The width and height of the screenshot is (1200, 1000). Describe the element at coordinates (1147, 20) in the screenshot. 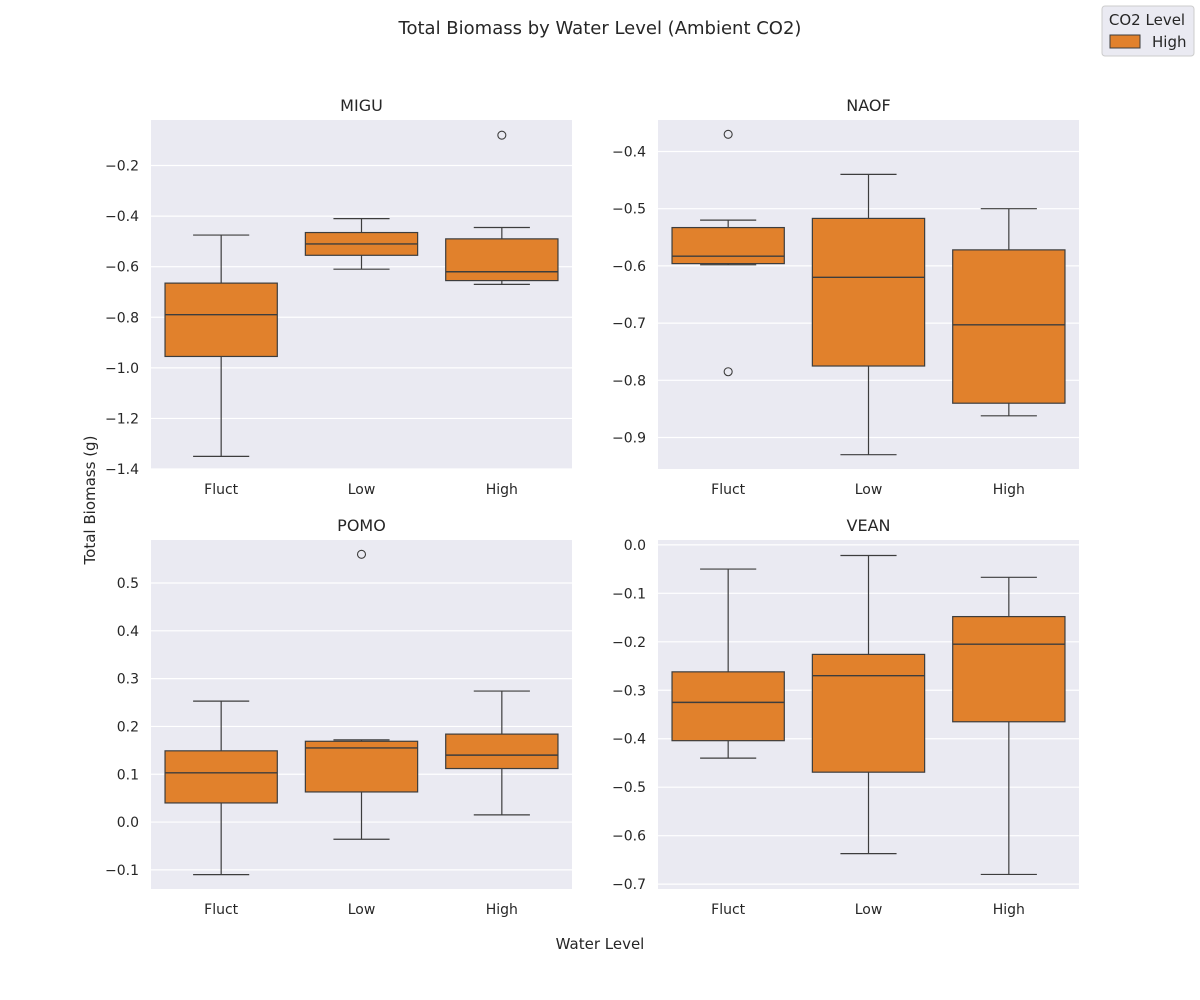

I see `legend-title: CO2 Level` at that location.